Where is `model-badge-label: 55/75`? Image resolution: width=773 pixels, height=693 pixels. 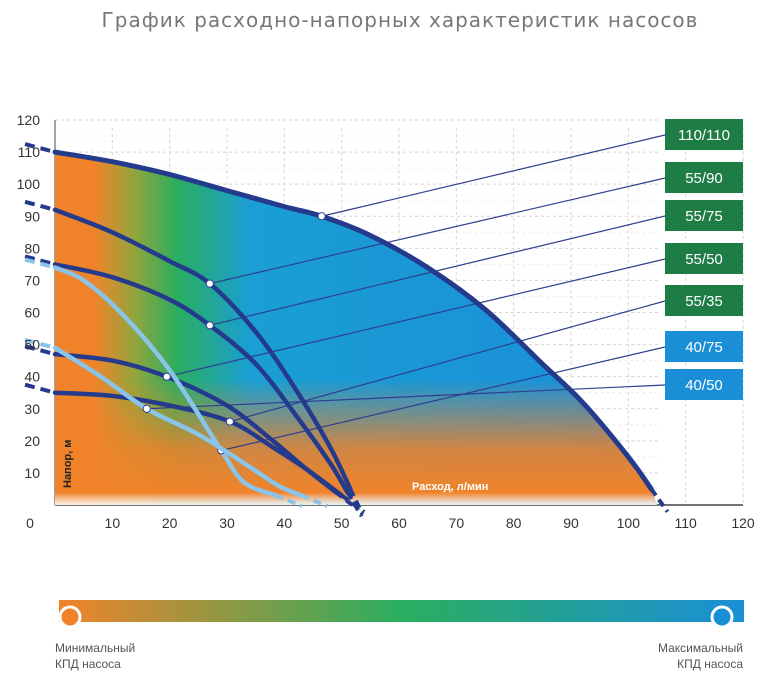 model-badge-label: 55/75 is located at coordinates (704, 216).